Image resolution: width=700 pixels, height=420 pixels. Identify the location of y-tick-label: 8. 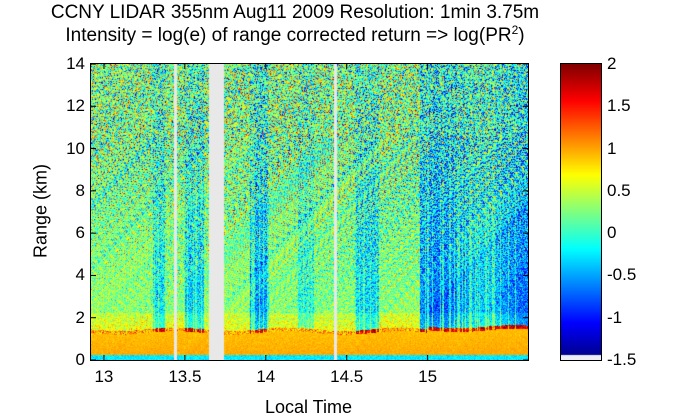
(80, 190).